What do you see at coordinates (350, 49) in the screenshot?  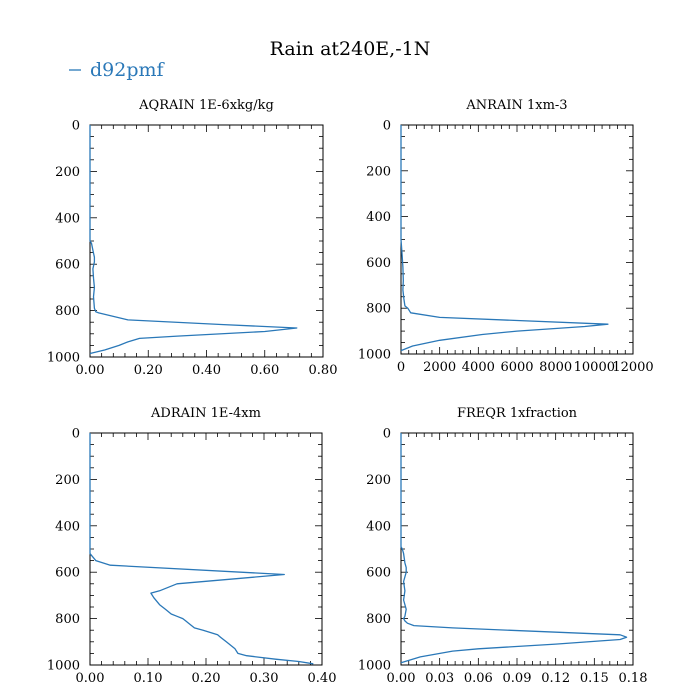 I see `figure-title: Rain at240E,-1N` at bounding box center [350, 49].